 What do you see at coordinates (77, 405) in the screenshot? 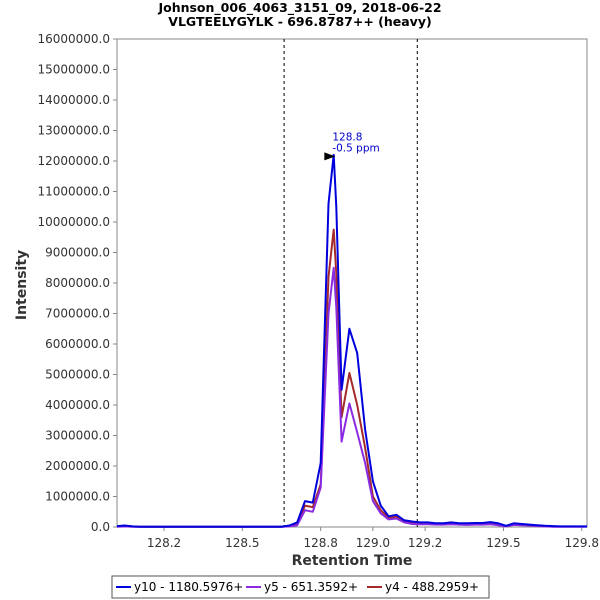
I see `y-tick-label: 4000000.0` at bounding box center [77, 405].